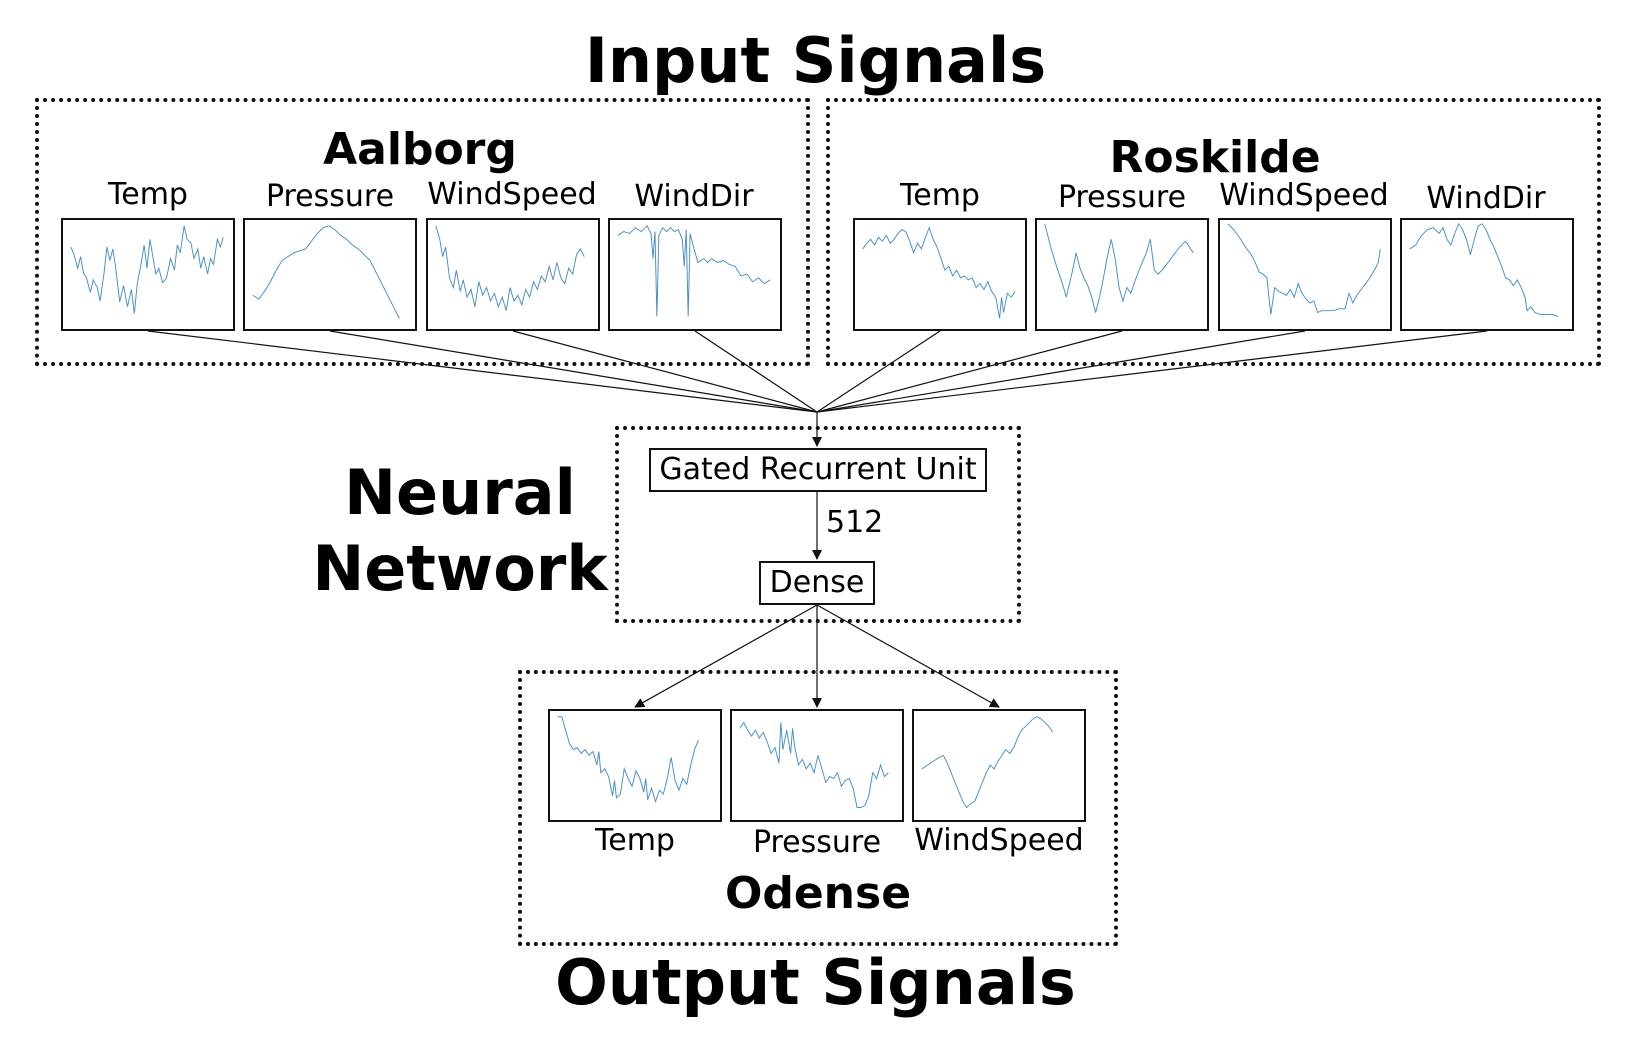  Describe the element at coordinates (1304, 195) in the screenshot. I see `roskilde-windspeed-label: WindSpeed` at that location.